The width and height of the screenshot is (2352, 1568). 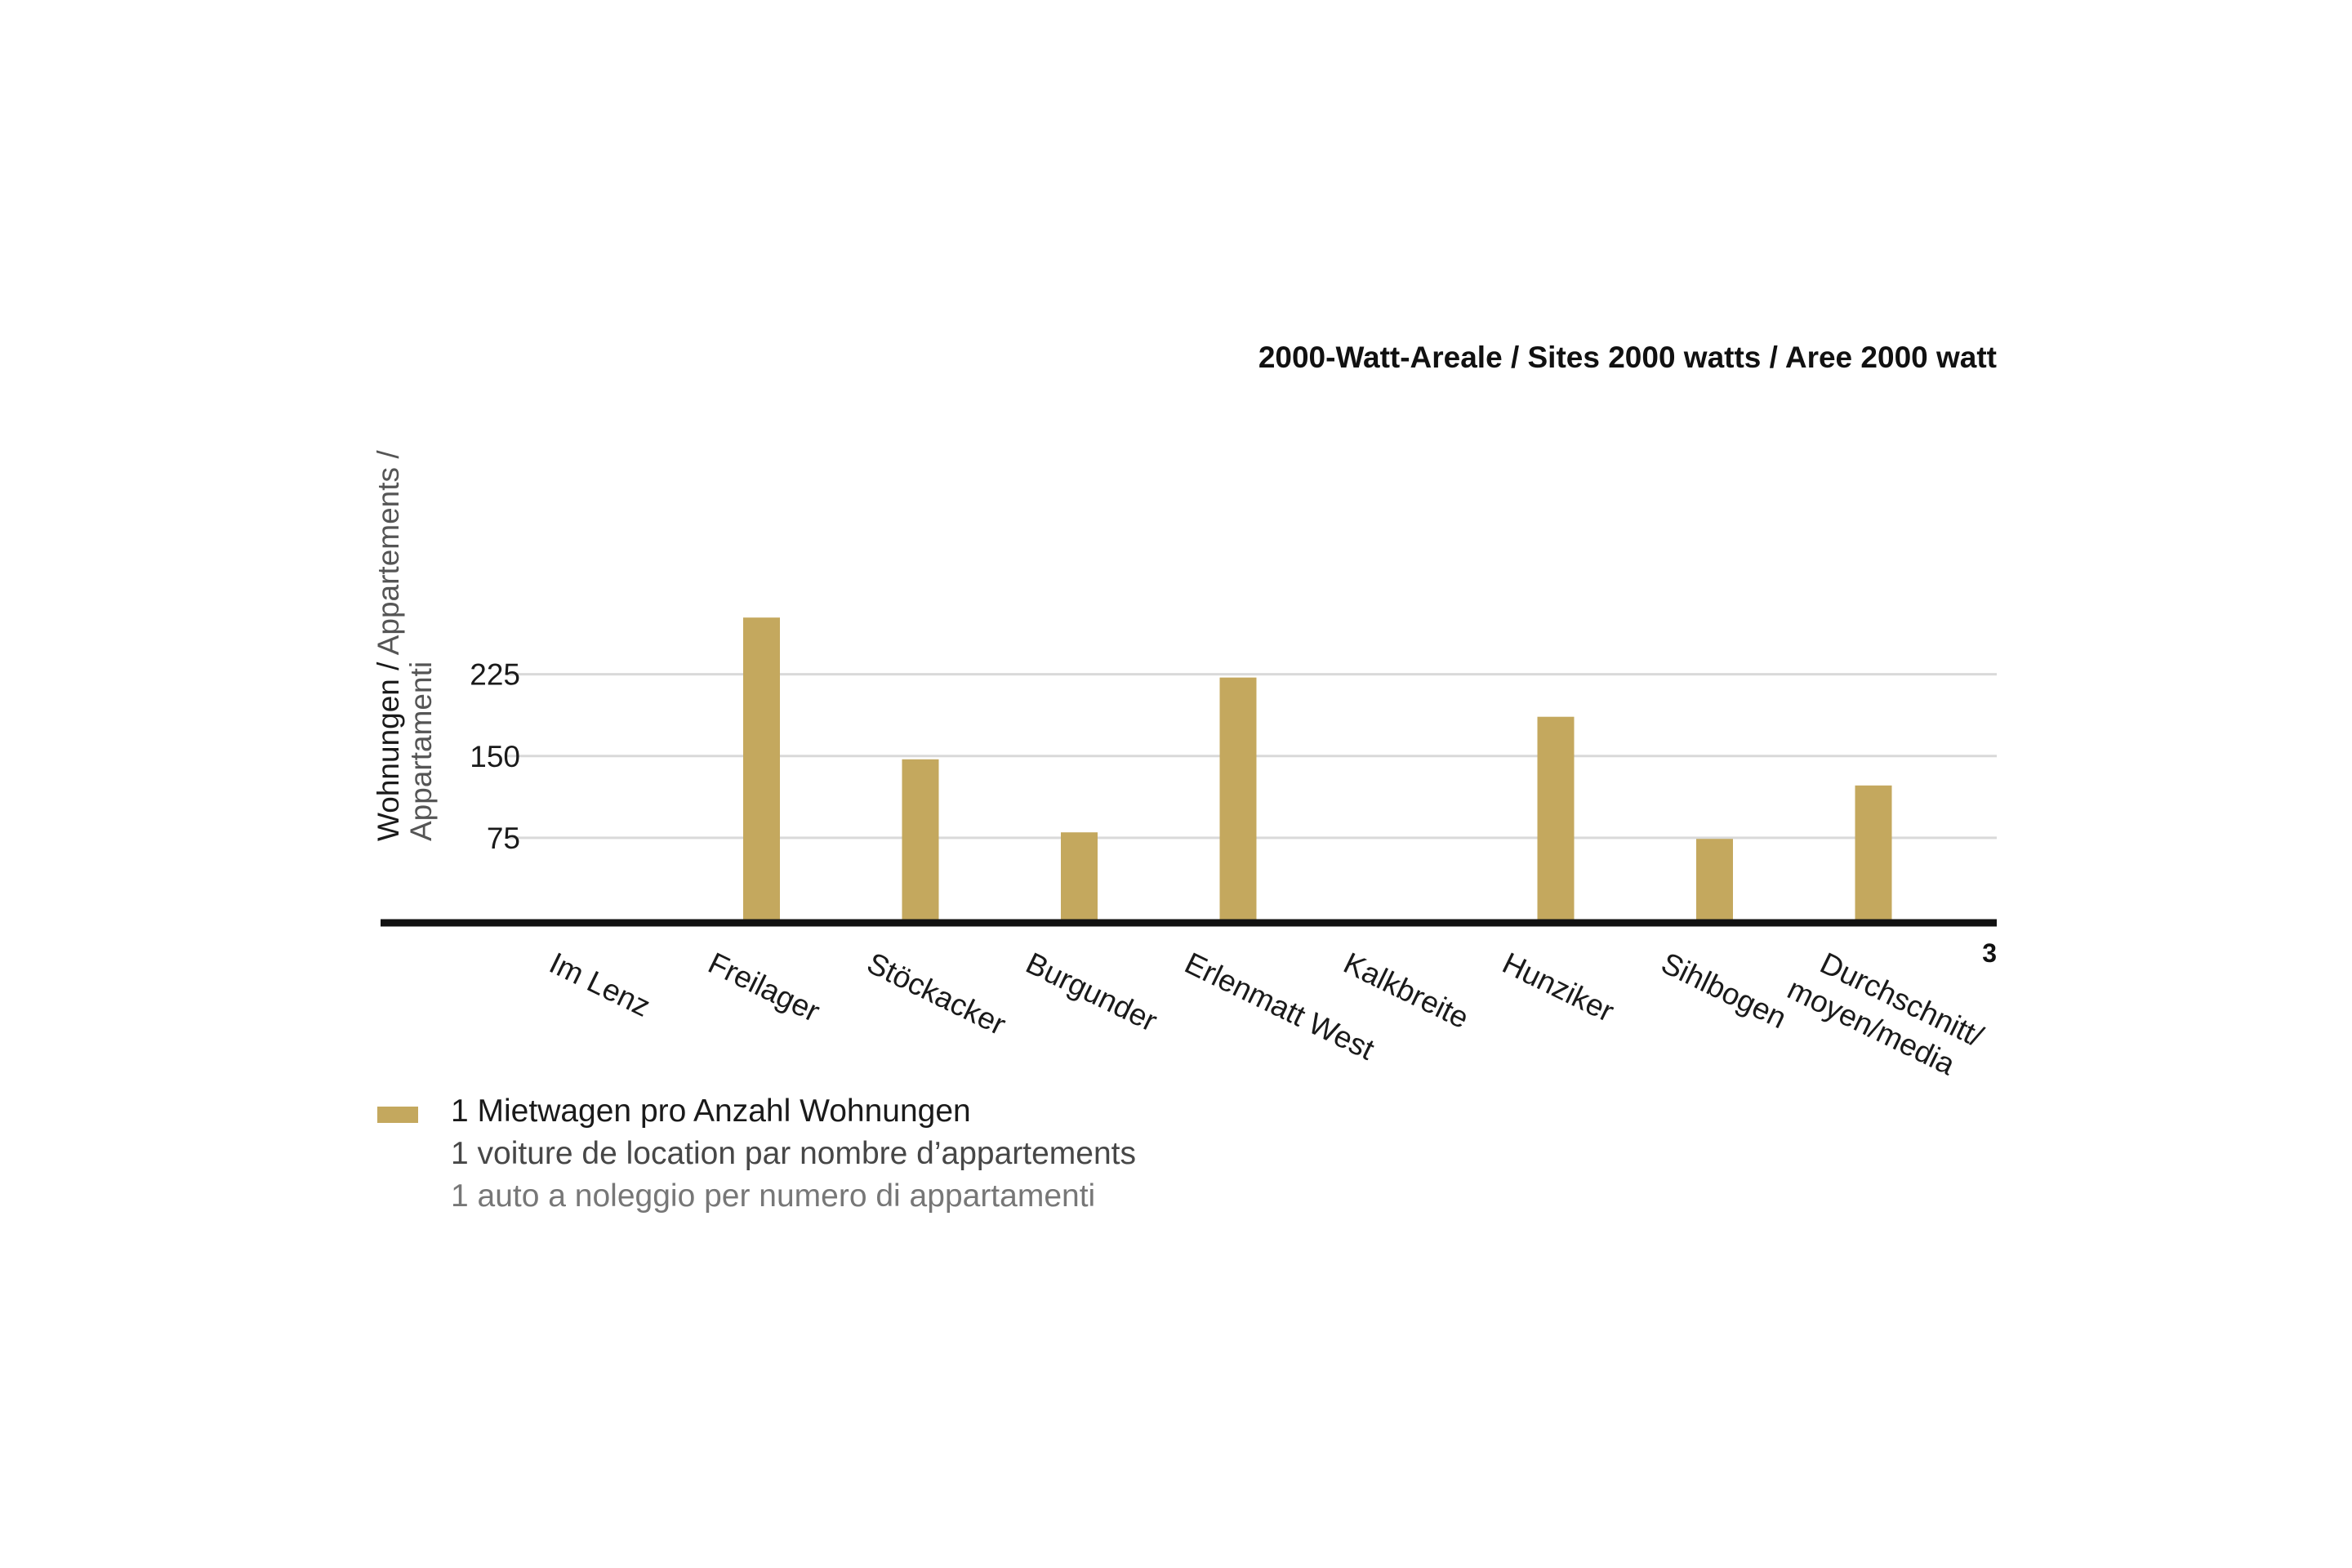 What do you see at coordinates (599, 985) in the screenshot?
I see `x-tick-label: Im Lenz` at bounding box center [599, 985].